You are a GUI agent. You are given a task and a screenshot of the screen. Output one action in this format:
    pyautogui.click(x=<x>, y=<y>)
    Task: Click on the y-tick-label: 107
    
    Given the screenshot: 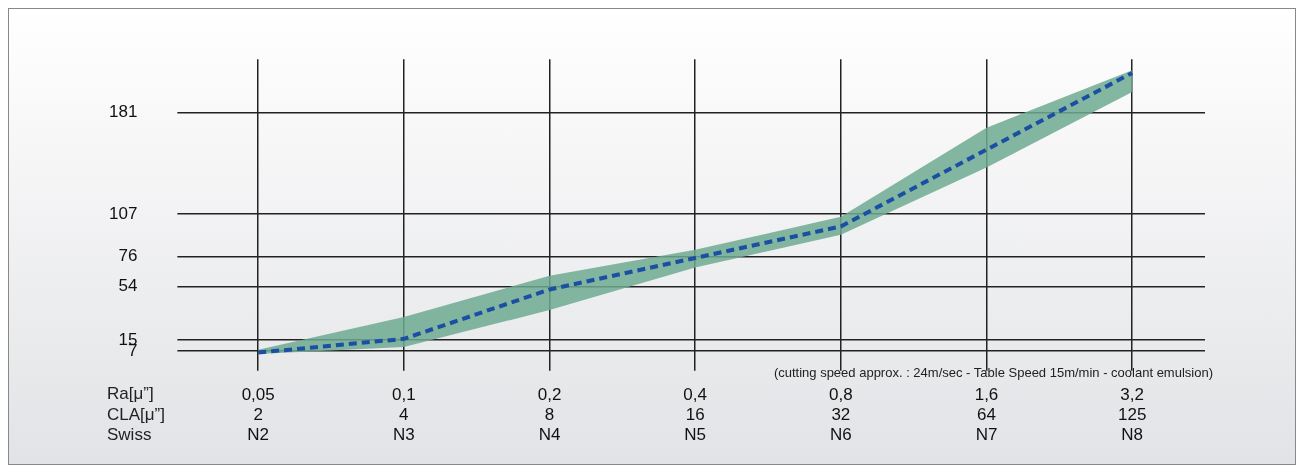 What is the action you would take?
    pyautogui.click(x=123, y=213)
    